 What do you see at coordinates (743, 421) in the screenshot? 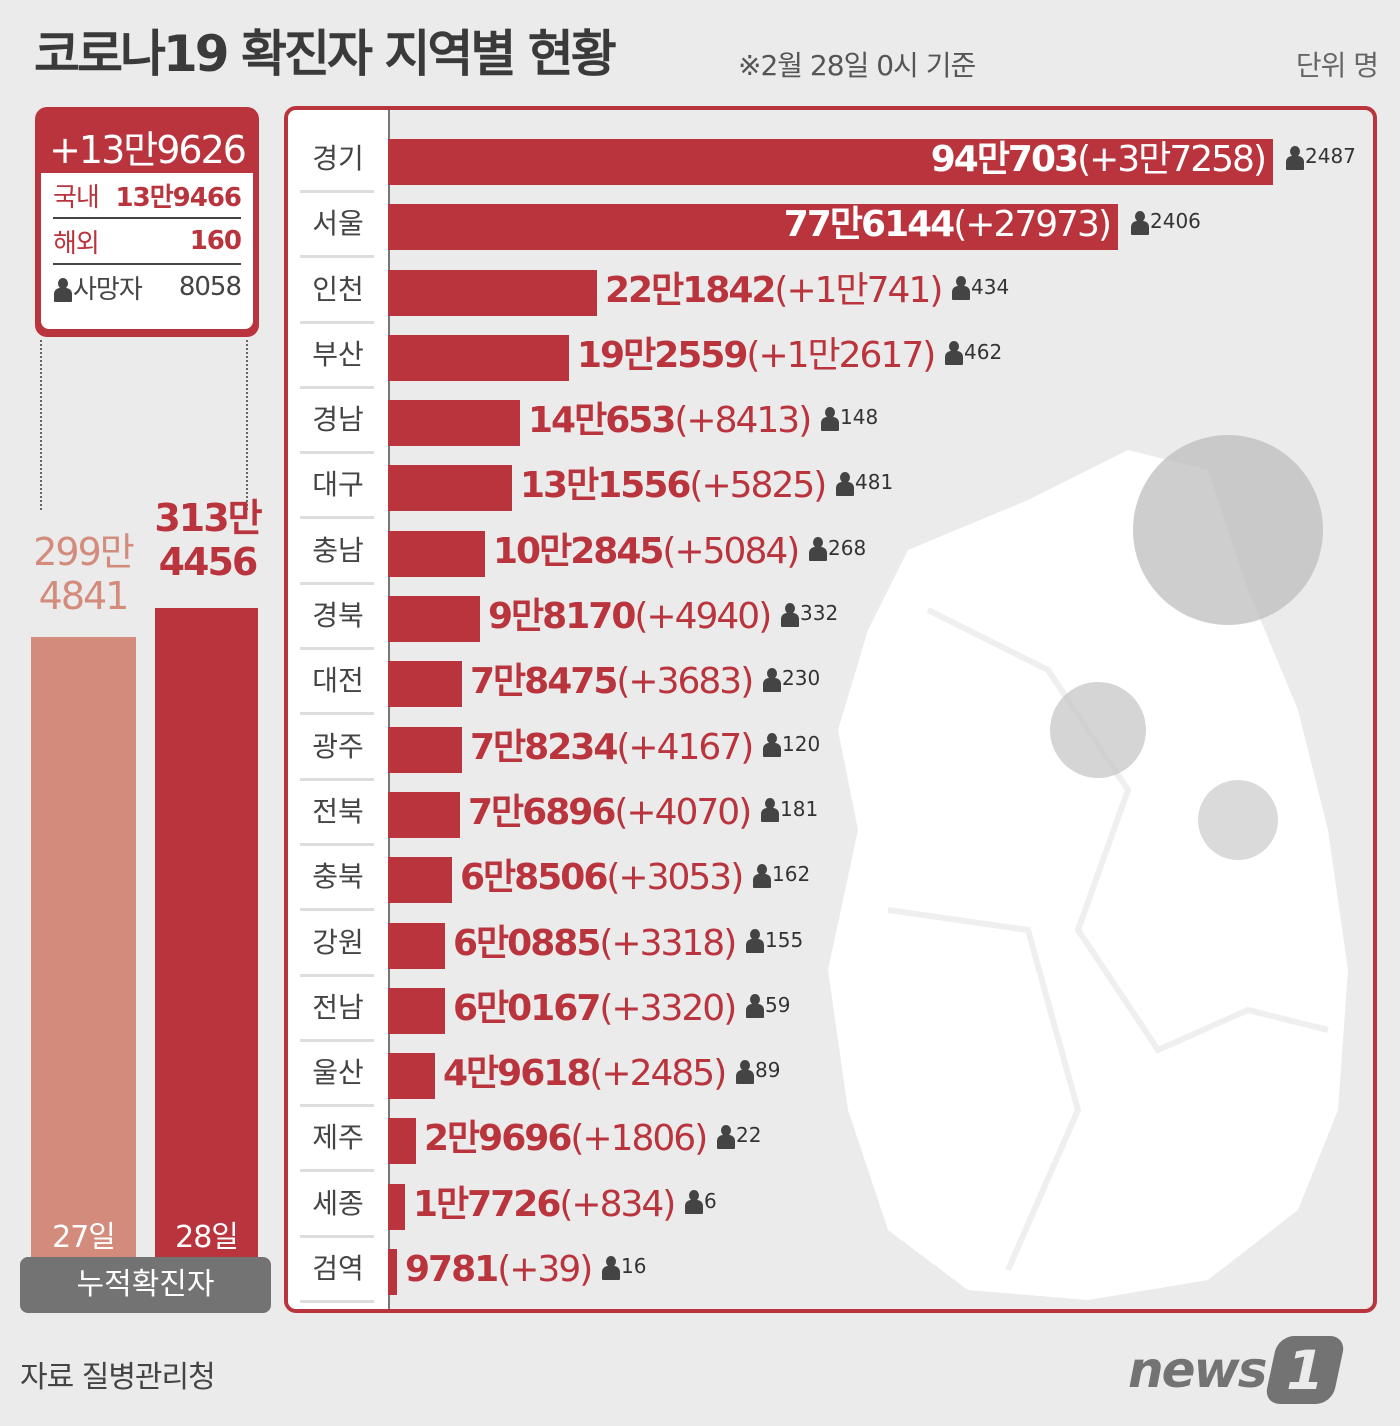
I see `region-increase: (+8413)` at bounding box center [743, 421].